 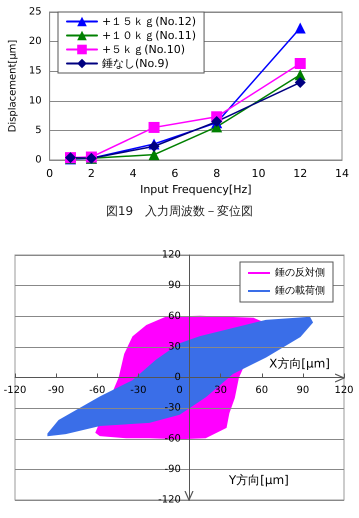 What do you see at coordinates (300, 272) in the screenshot?
I see `legend-label: 錘の反対側` at bounding box center [300, 272].